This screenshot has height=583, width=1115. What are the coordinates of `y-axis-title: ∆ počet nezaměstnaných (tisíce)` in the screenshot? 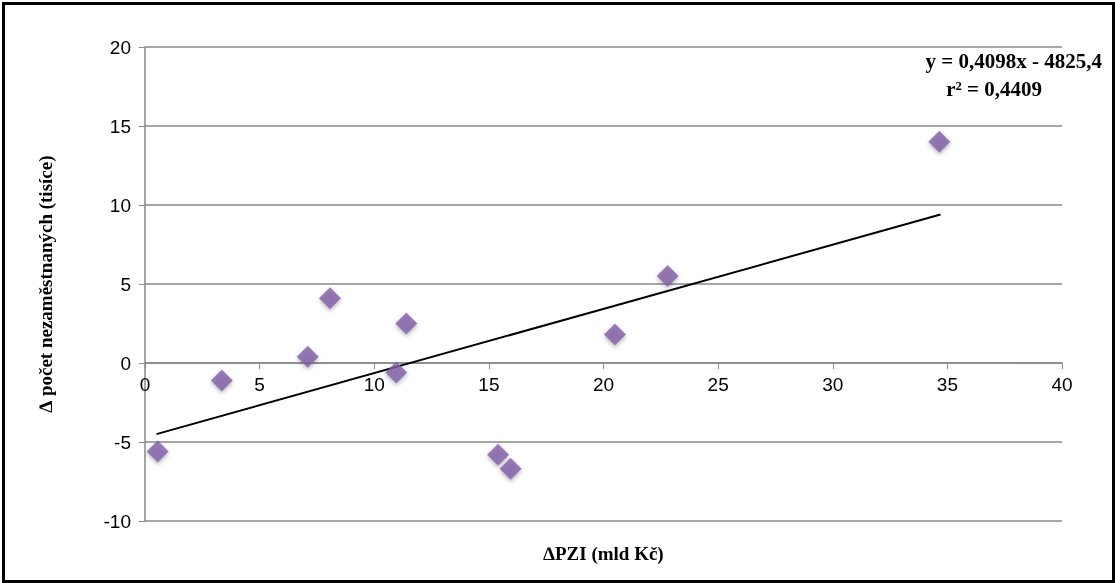 It's located at (46, 284).